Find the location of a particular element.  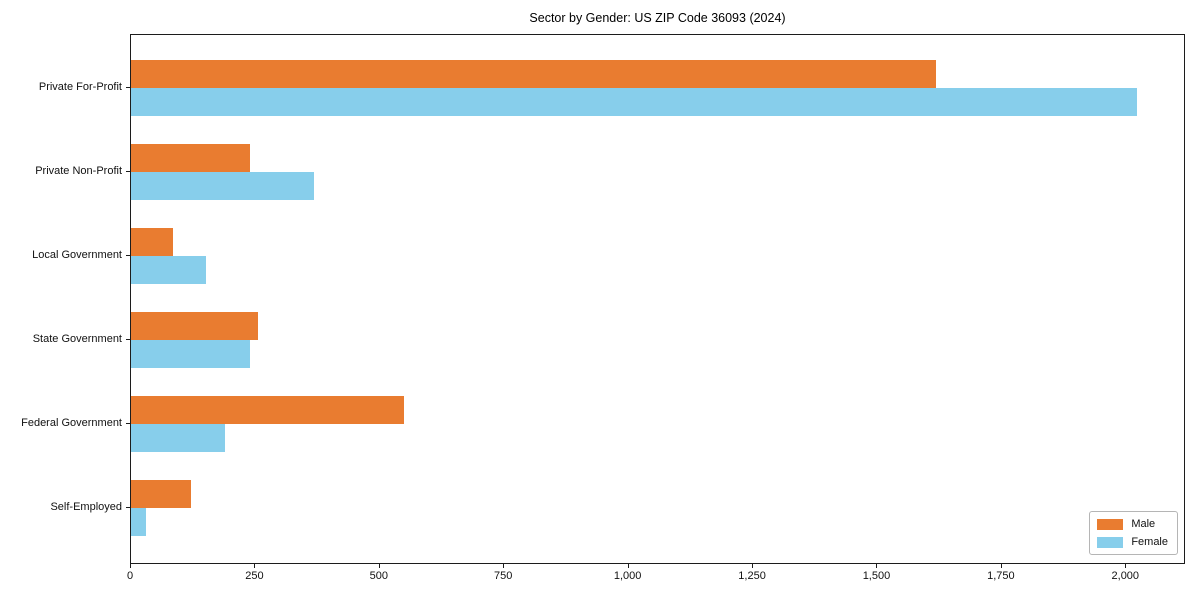

x-tick-label-1-750: 1,750 is located at coordinates (1001, 576).